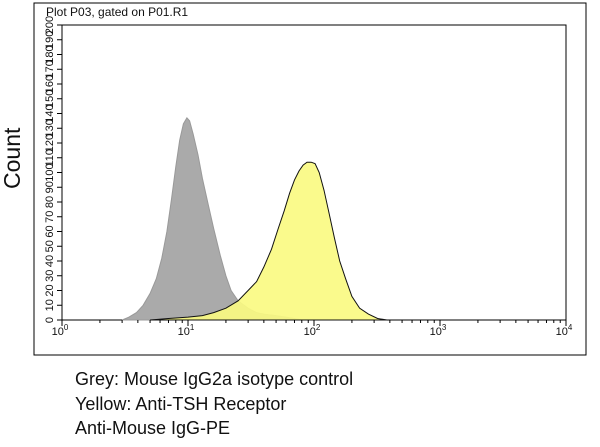 This screenshot has width=600, height=447. I want to click on y-tick-label: 170, so click(50, 69).